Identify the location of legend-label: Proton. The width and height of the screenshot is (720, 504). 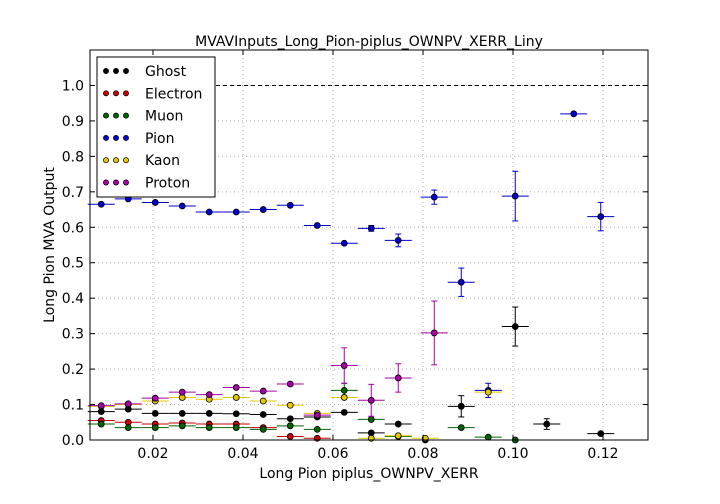
(167, 184).